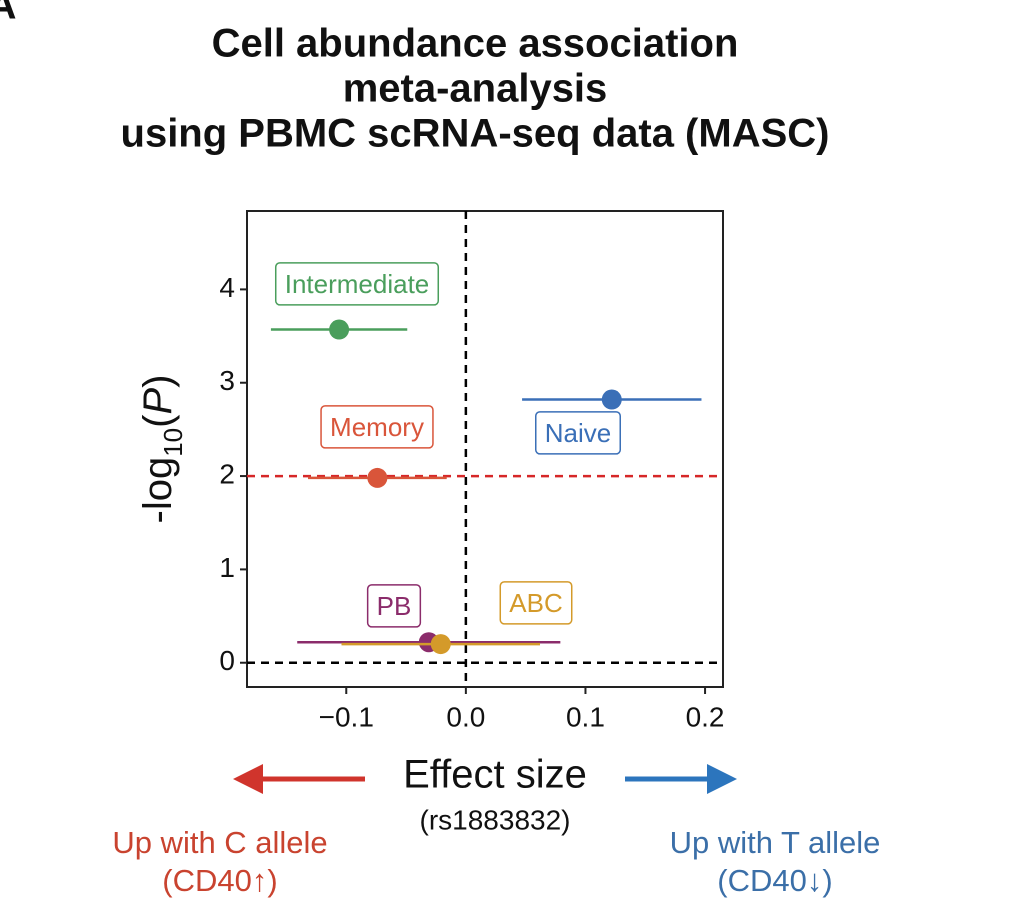 This screenshot has height=900, width=1012. I want to click on panel-label: A, so click(8, 14).